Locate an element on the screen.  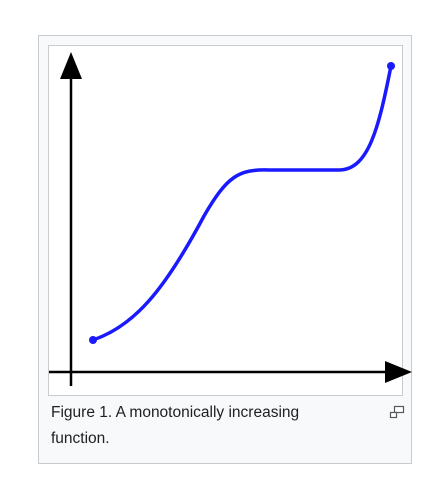
x-axis-arrowhead is located at coordinates (398, 372).